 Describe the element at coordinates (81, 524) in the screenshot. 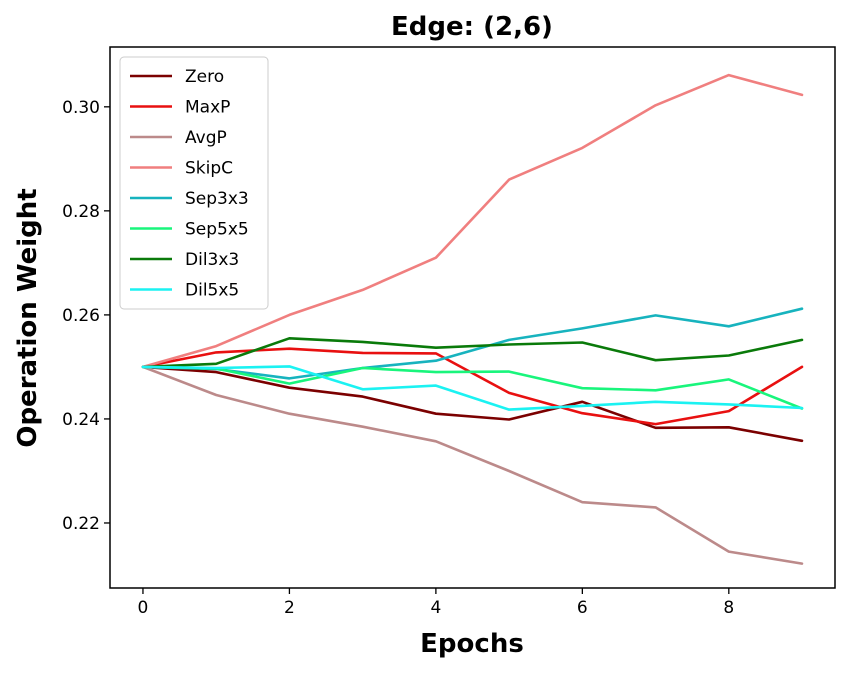

I see `y-tick-label: 0.22` at that location.